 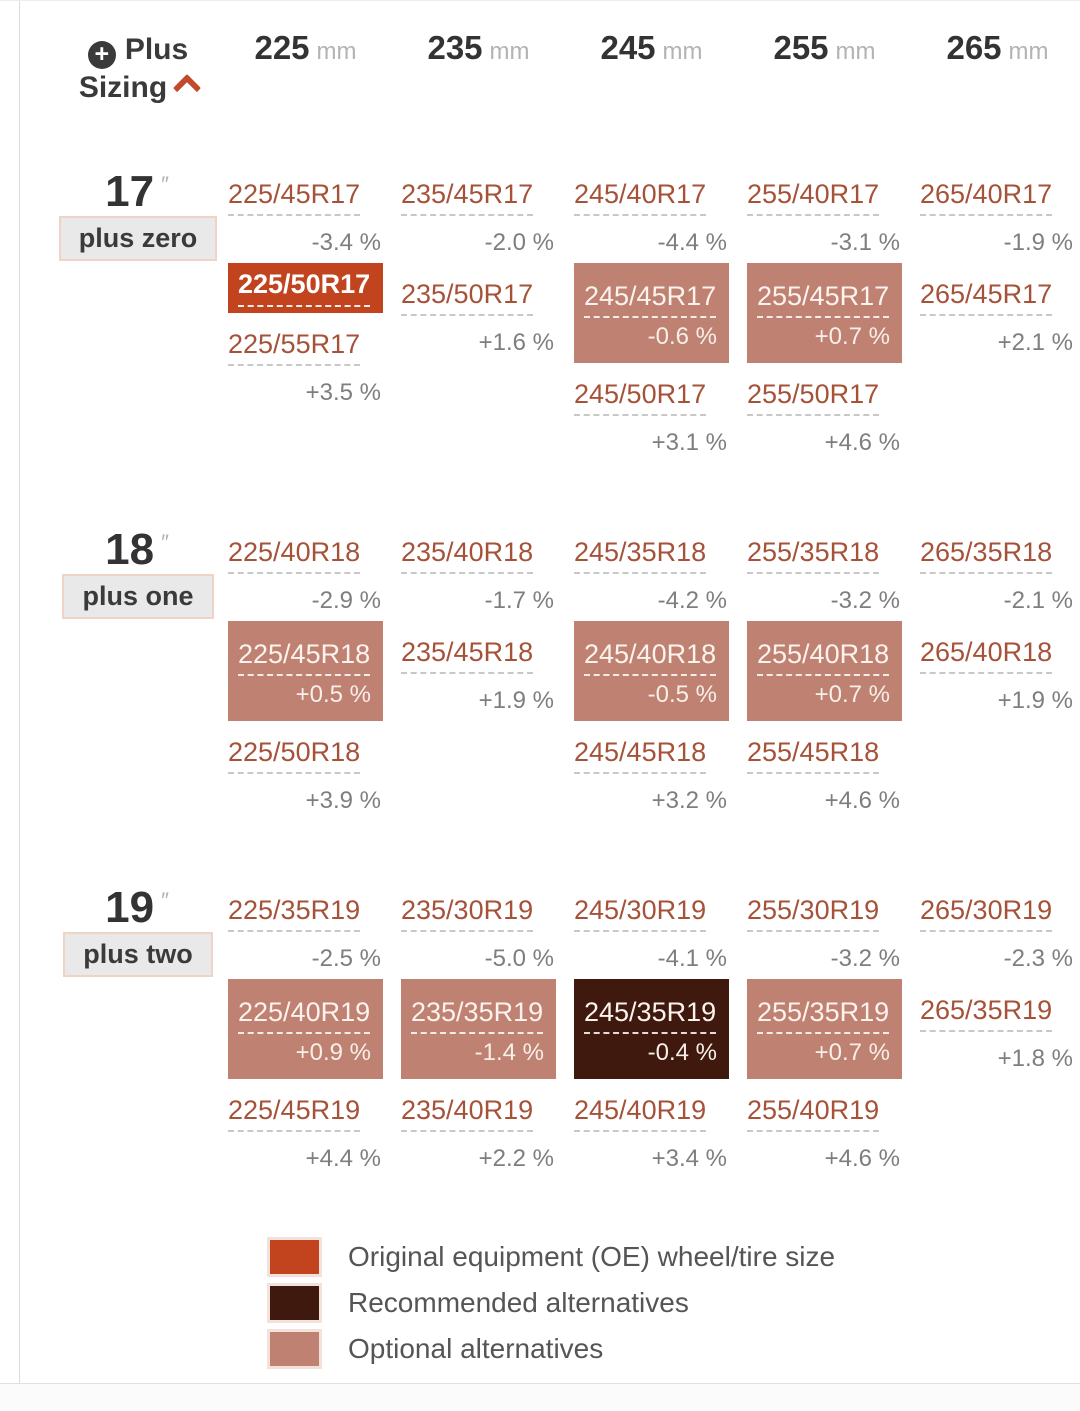 What do you see at coordinates (823, 658) in the screenshot?
I see `tire-size-link: 255/40R18` at bounding box center [823, 658].